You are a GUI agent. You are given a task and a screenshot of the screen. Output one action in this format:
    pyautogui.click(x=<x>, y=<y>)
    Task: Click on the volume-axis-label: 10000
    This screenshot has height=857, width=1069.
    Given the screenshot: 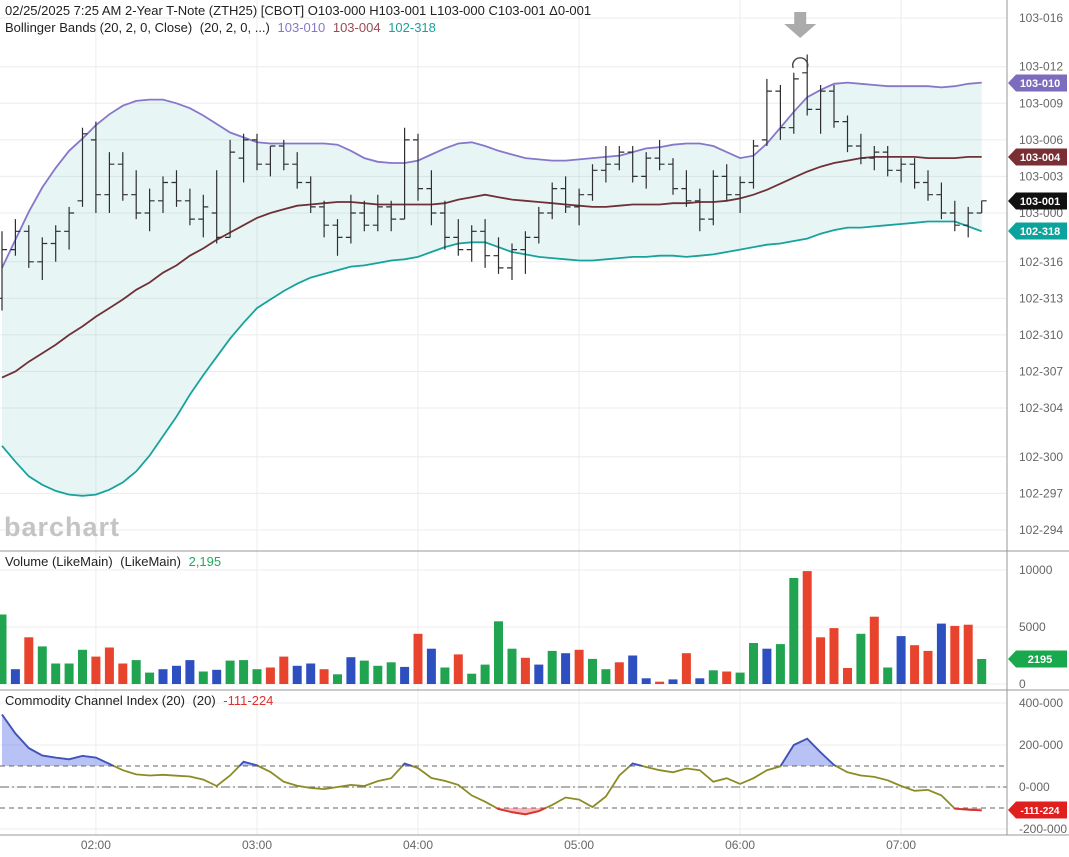 What is the action you would take?
    pyautogui.click(x=1036, y=570)
    